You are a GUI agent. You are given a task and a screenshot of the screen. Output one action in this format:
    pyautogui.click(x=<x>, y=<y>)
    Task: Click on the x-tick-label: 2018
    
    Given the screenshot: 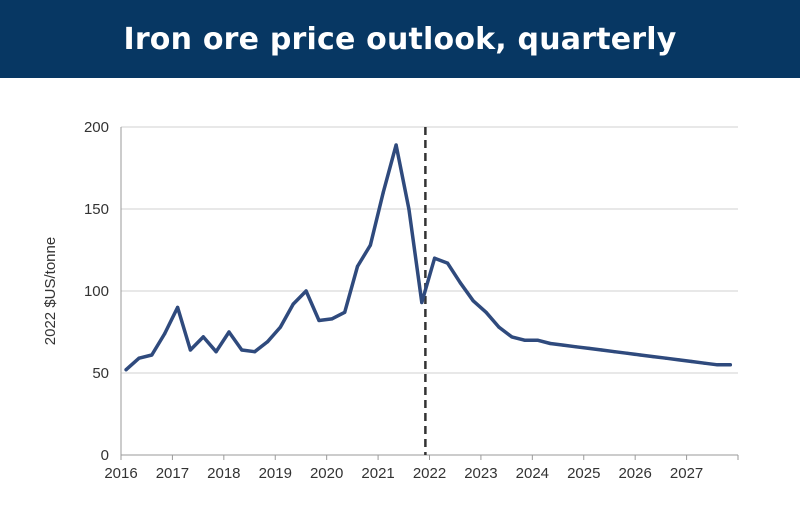 What is the action you would take?
    pyautogui.click(x=223, y=473)
    